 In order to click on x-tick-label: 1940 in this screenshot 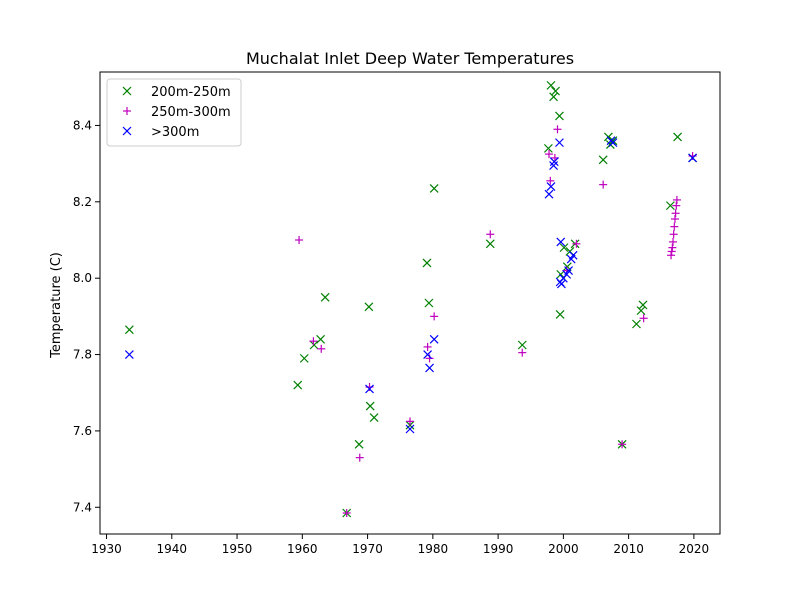, I will do `click(172, 549)`.